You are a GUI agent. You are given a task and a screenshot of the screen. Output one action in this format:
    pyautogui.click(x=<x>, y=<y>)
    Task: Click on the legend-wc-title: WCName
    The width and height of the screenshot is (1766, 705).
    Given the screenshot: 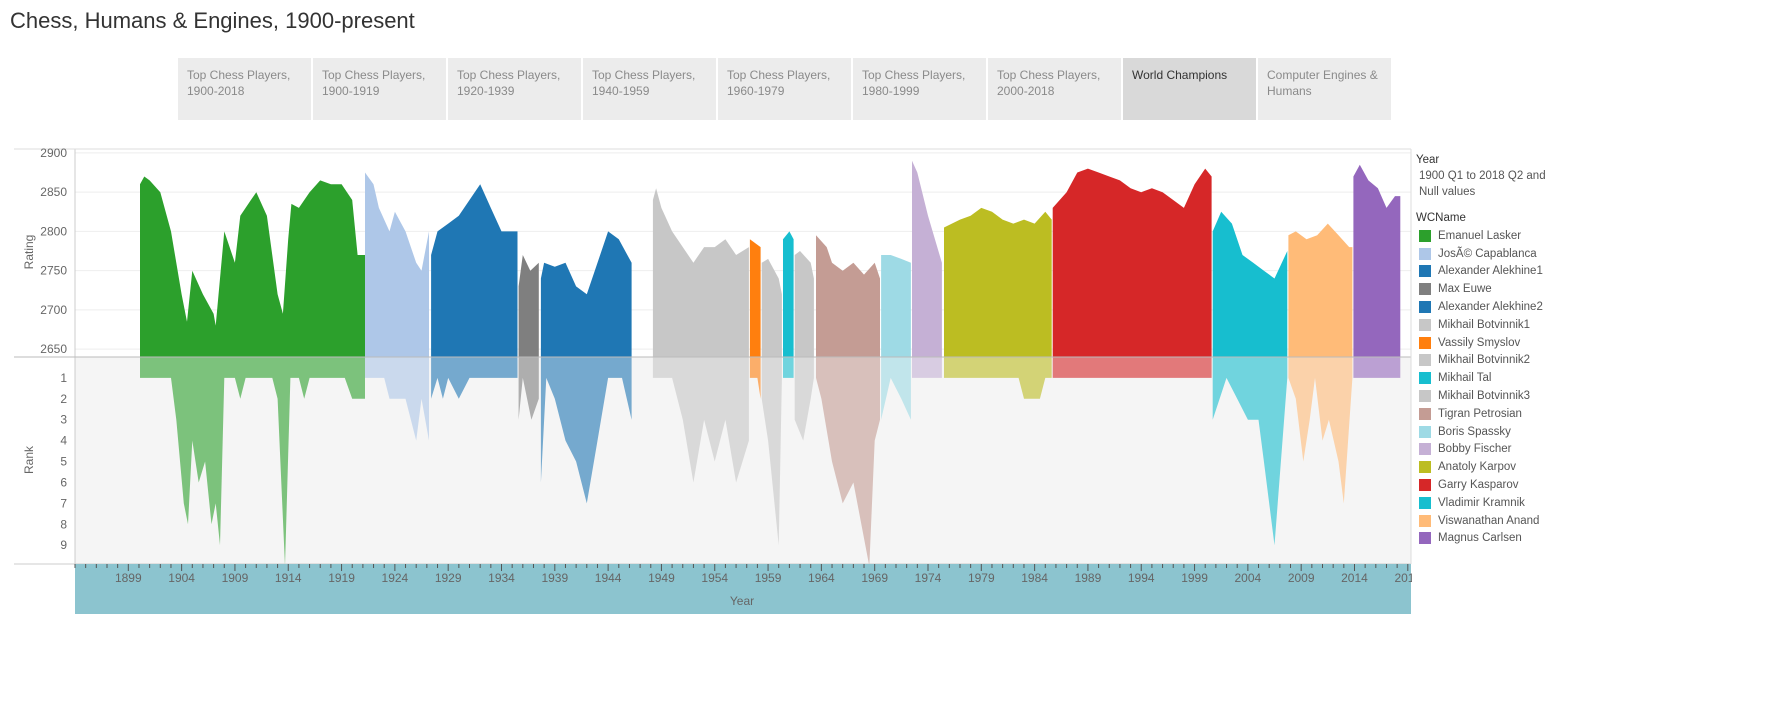 What is the action you would take?
    pyautogui.click(x=1441, y=218)
    